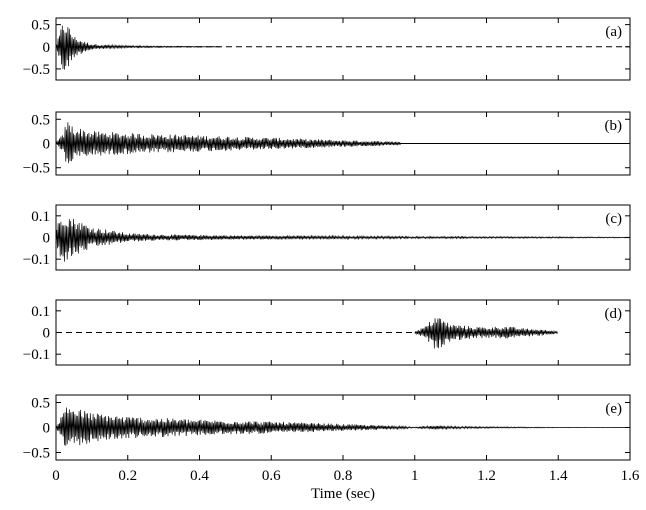 Image resolution: width=646 pixels, height=510 pixels. Describe the element at coordinates (56, 476) in the screenshot. I see `x-tick-label: 0` at that location.